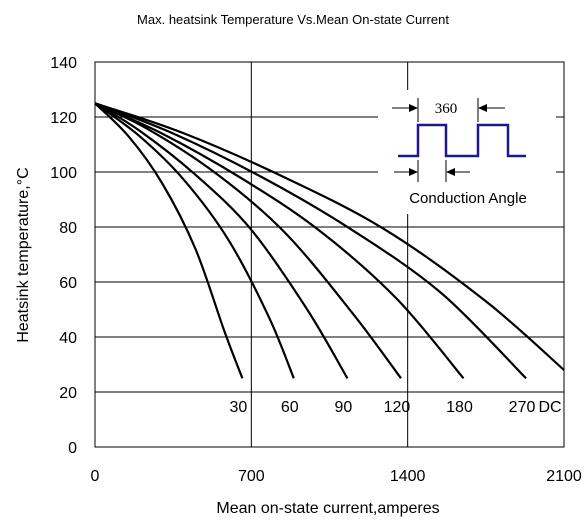 The width and height of the screenshot is (586, 521). I want to click on curve-label-60: 60, so click(290, 407).